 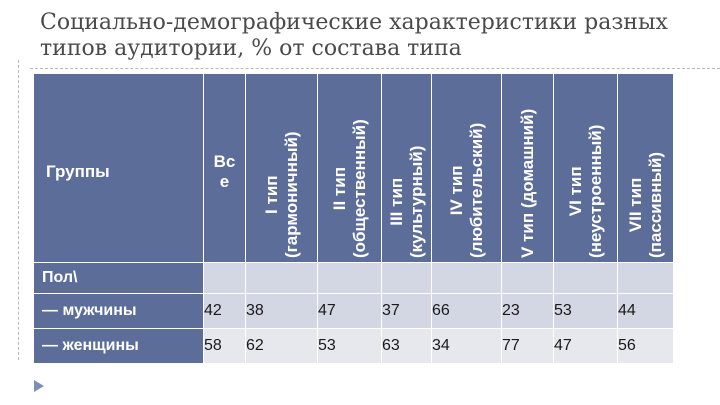 I want to click on table-cell: 23, so click(x=527, y=311).